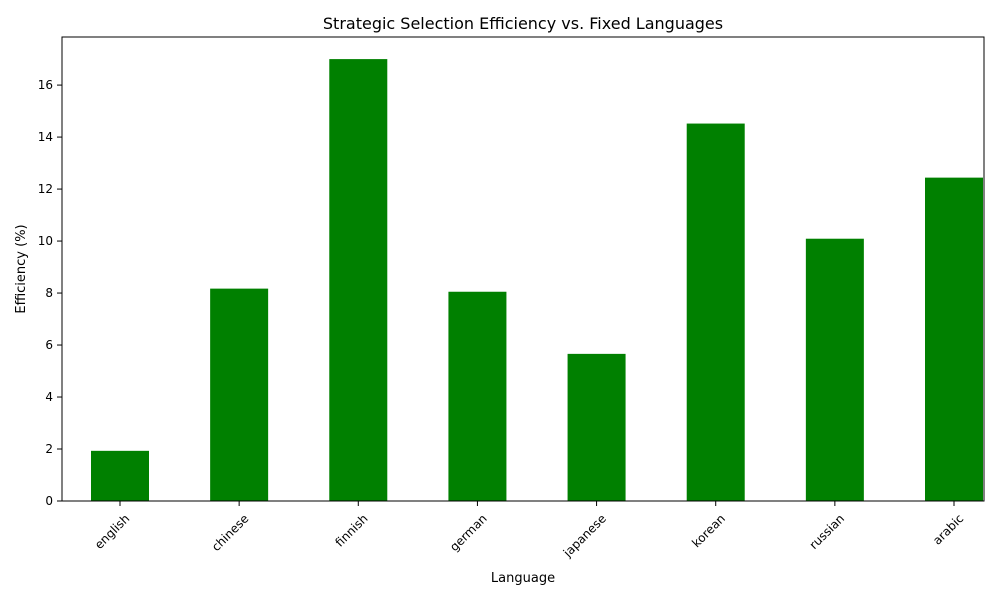 This screenshot has height=604, width=1000. What do you see at coordinates (468, 532) in the screenshot?
I see `x-tick-label: german` at bounding box center [468, 532].